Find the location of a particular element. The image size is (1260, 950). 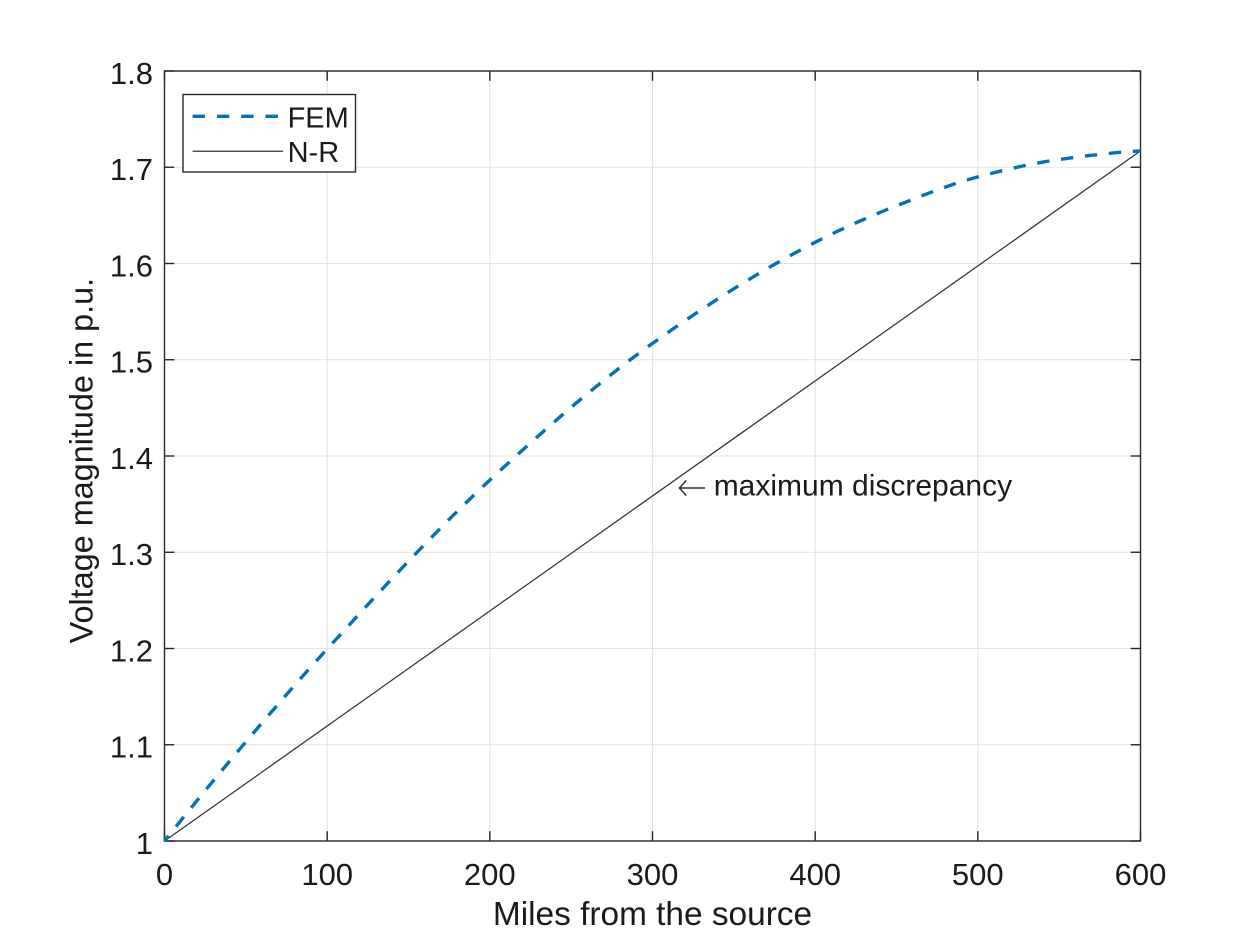

svg-text: Miles from the source is located at coordinates (652, 914).